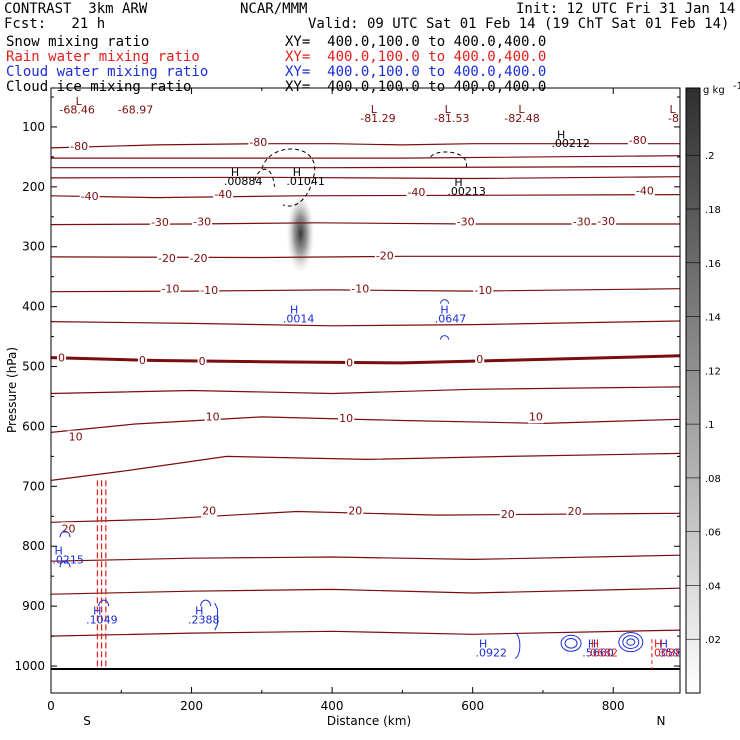 The height and width of the screenshot is (740, 740). I want to click on colorbar-tick-label: .2, so click(710, 156).